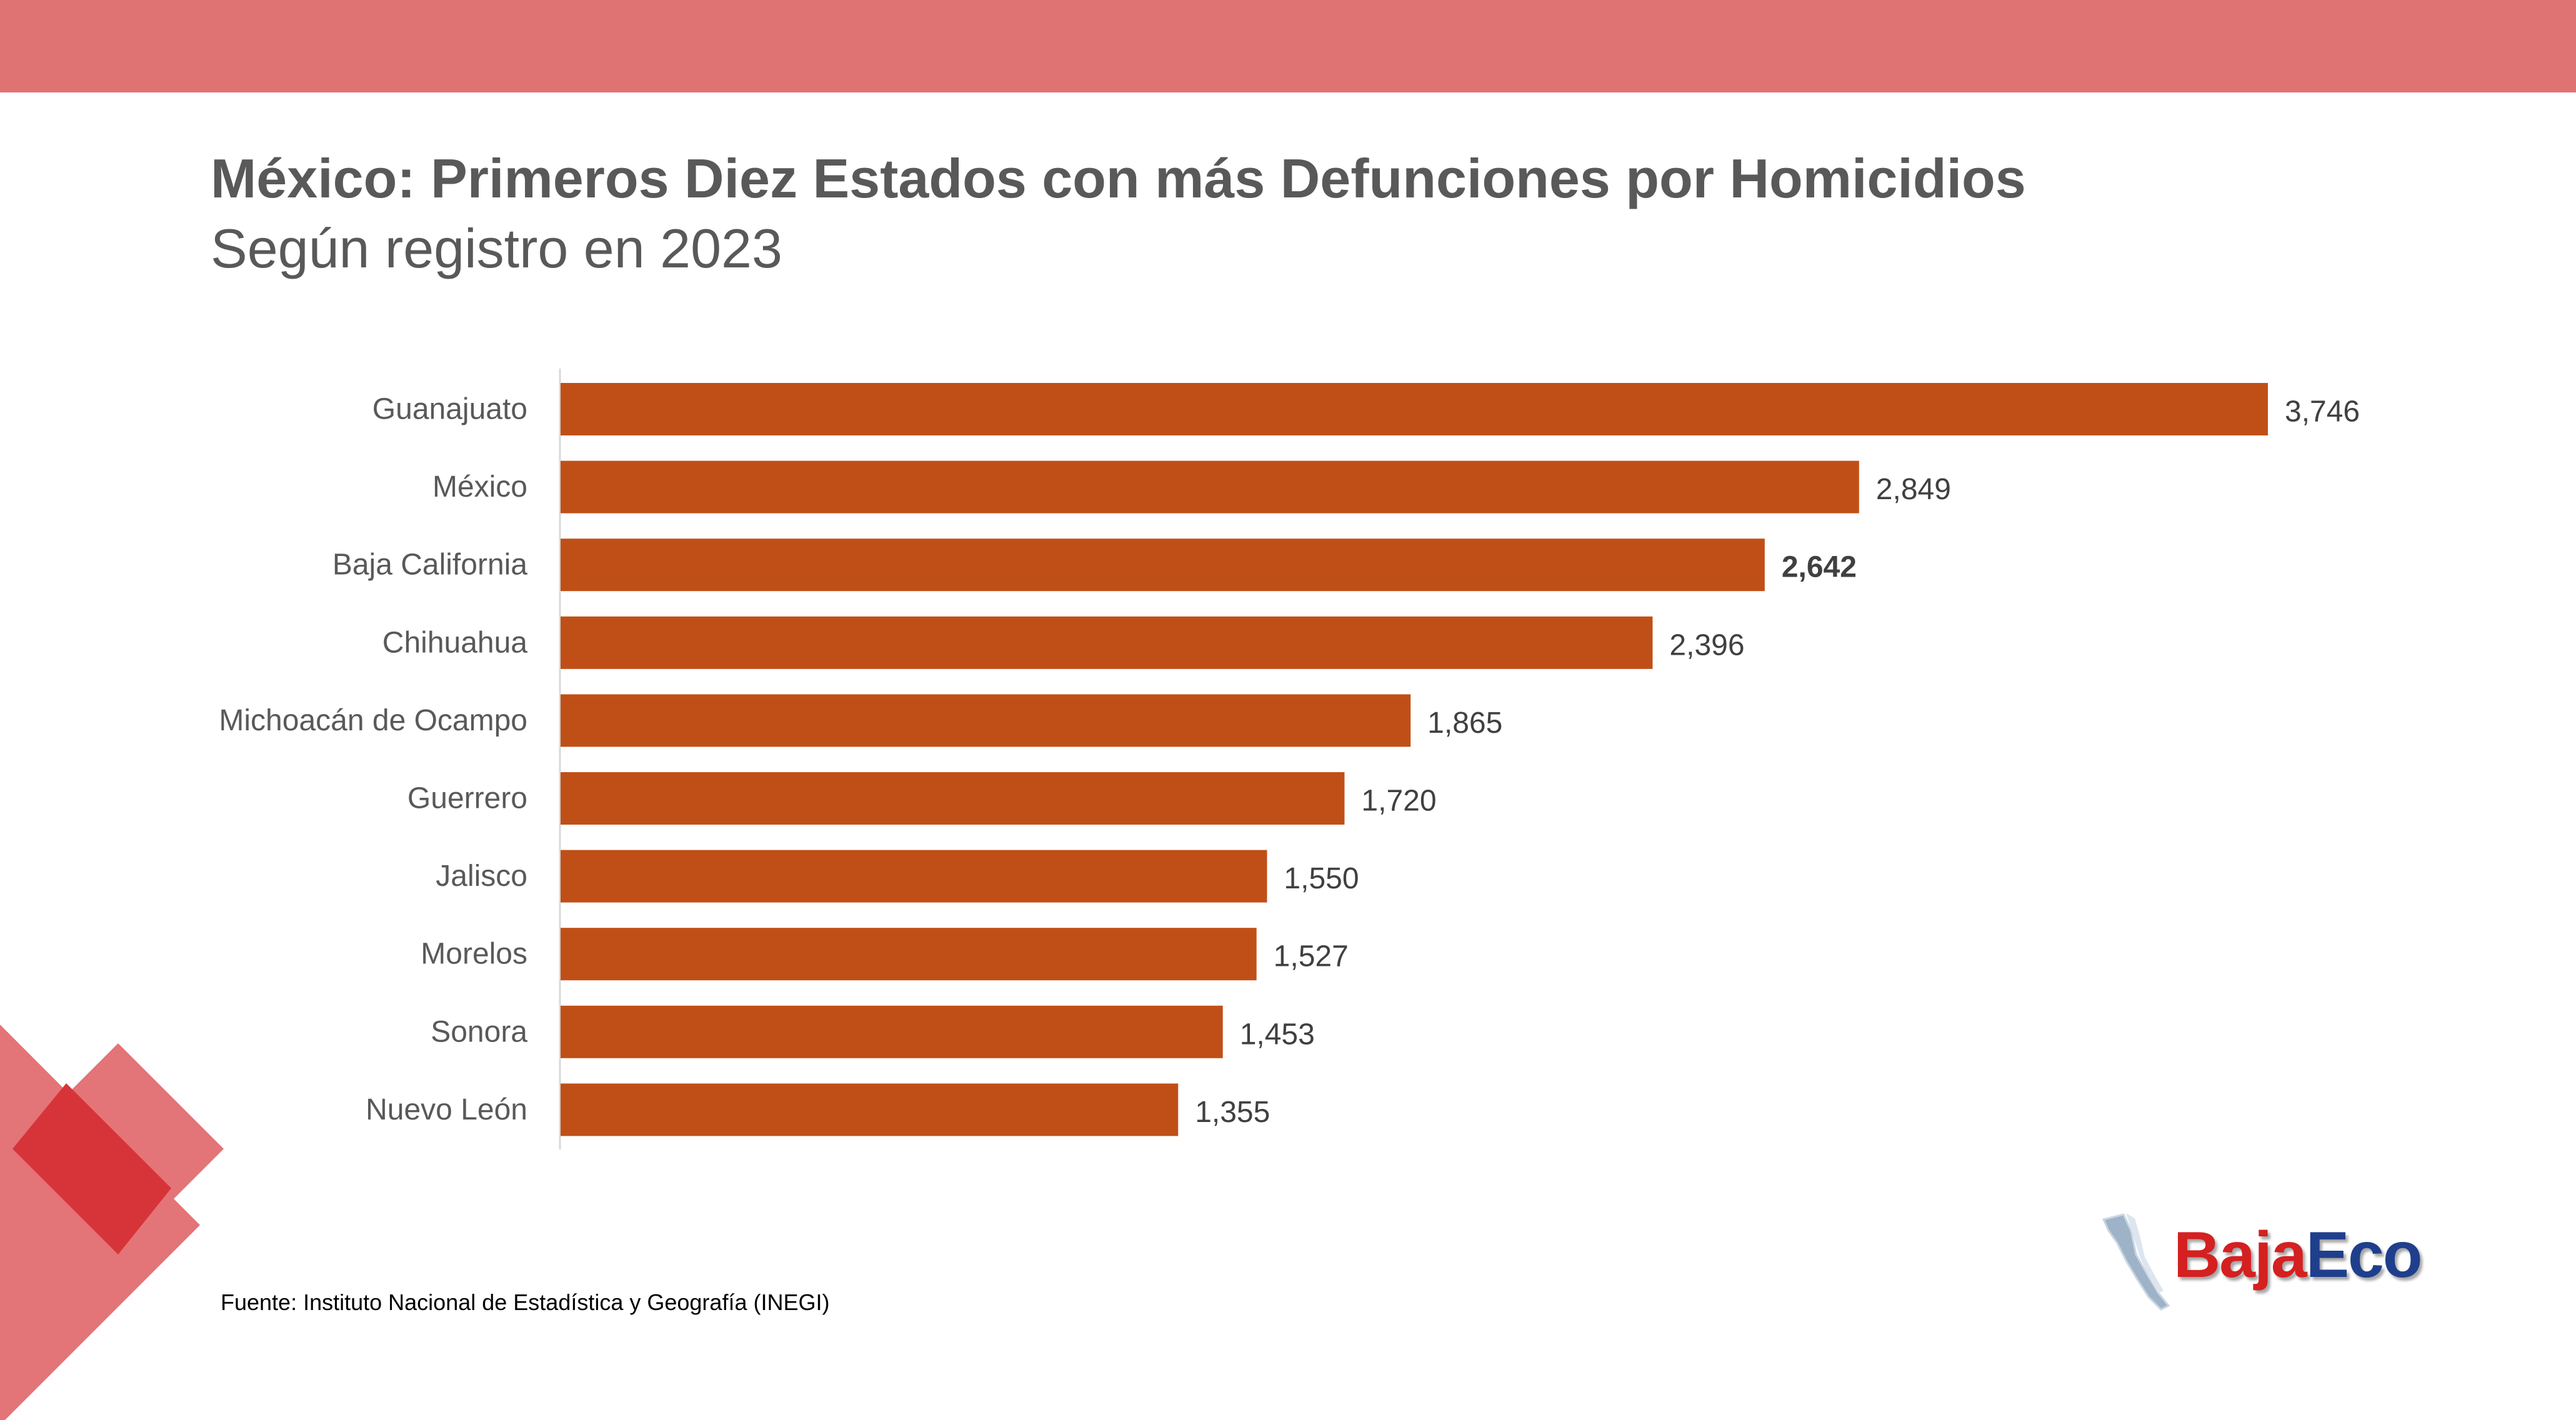 Image resolution: width=2576 pixels, height=1420 pixels. Describe the element at coordinates (2322, 412) in the screenshot. I see `data-label: 3,746` at that location.